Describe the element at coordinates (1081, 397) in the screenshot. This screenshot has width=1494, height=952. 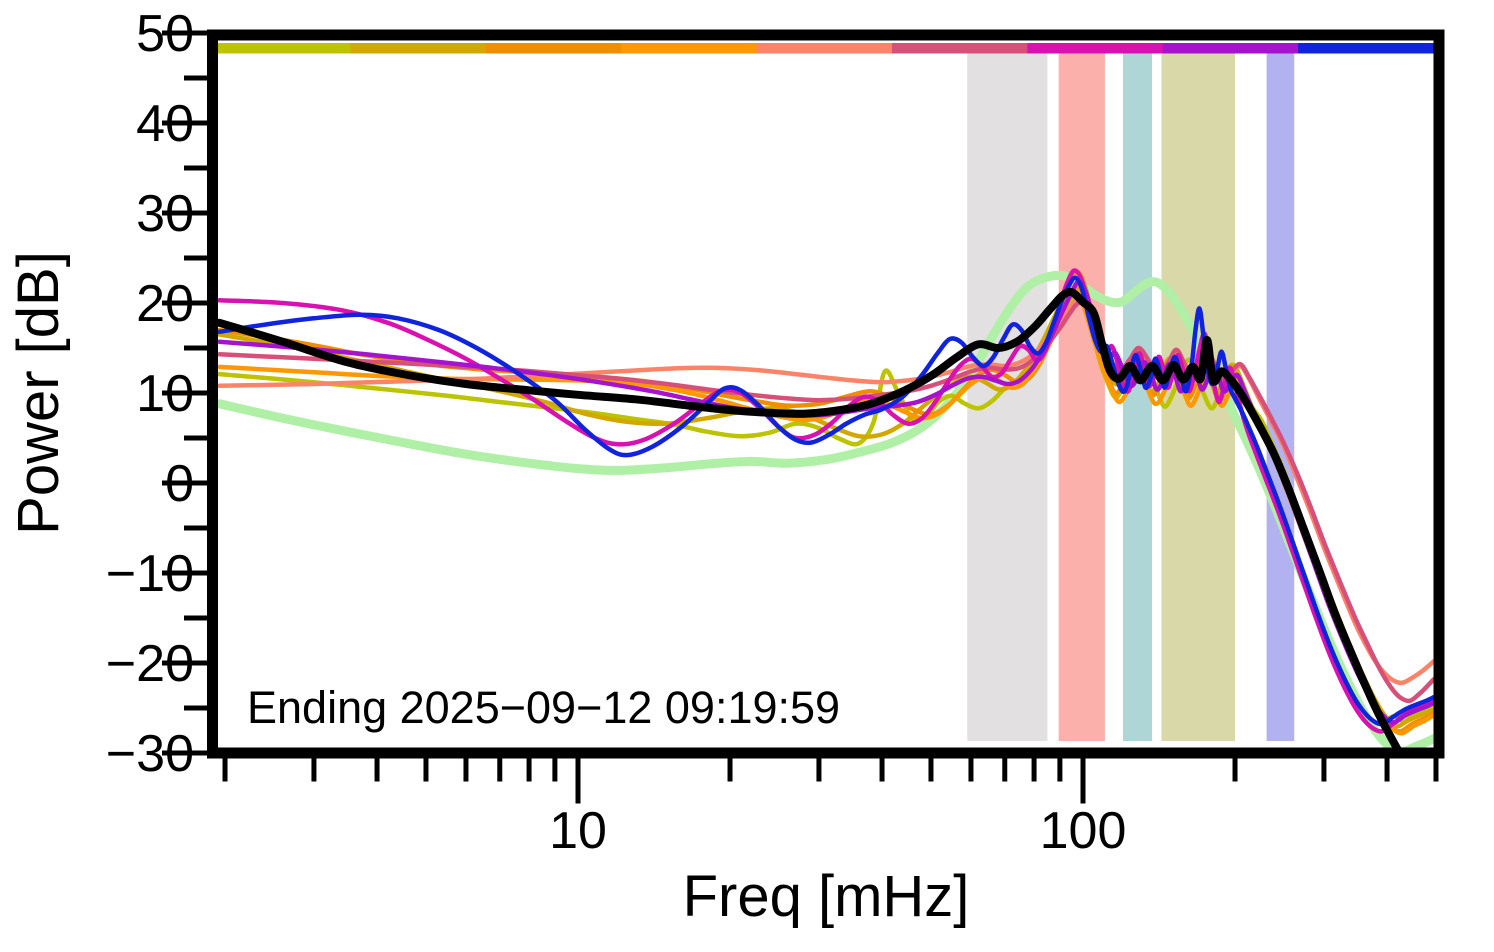
I see `band-pink` at that location.